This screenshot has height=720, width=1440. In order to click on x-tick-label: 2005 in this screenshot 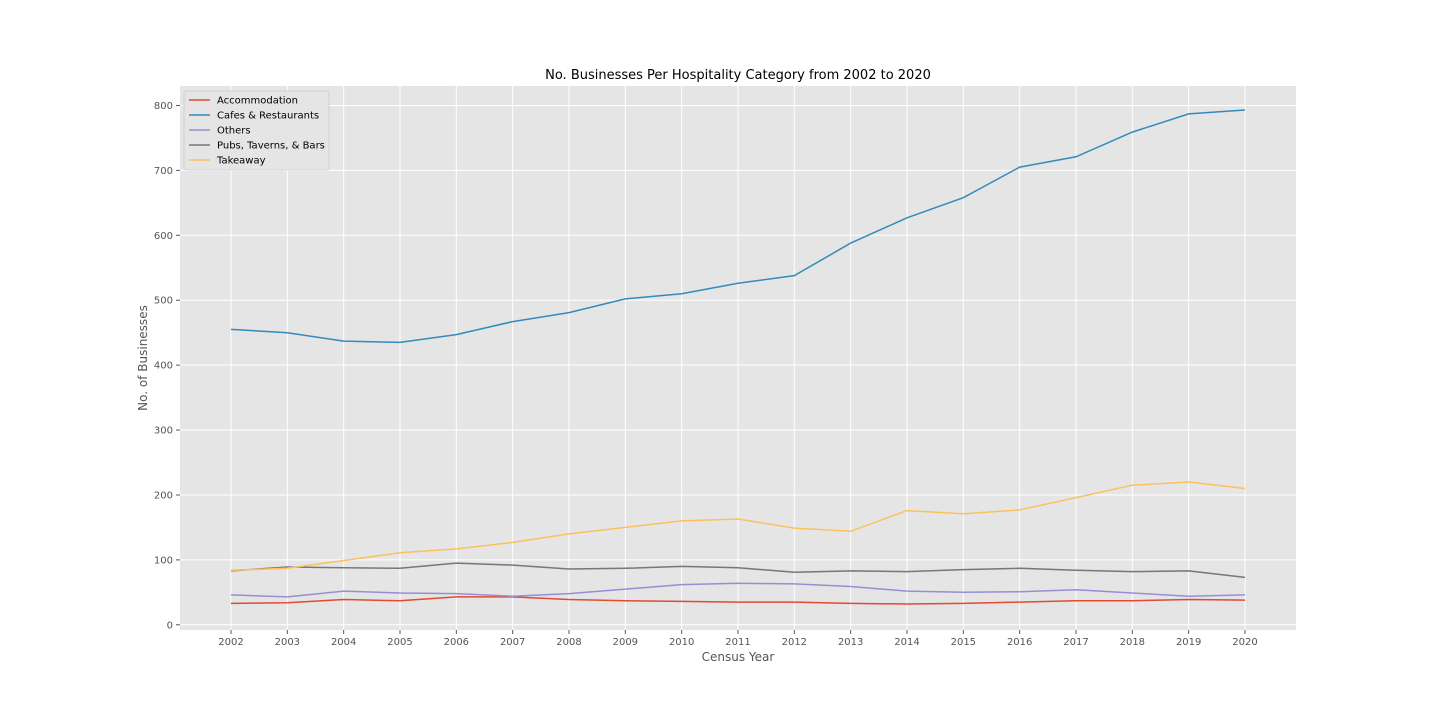, I will do `click(399, 642)`.